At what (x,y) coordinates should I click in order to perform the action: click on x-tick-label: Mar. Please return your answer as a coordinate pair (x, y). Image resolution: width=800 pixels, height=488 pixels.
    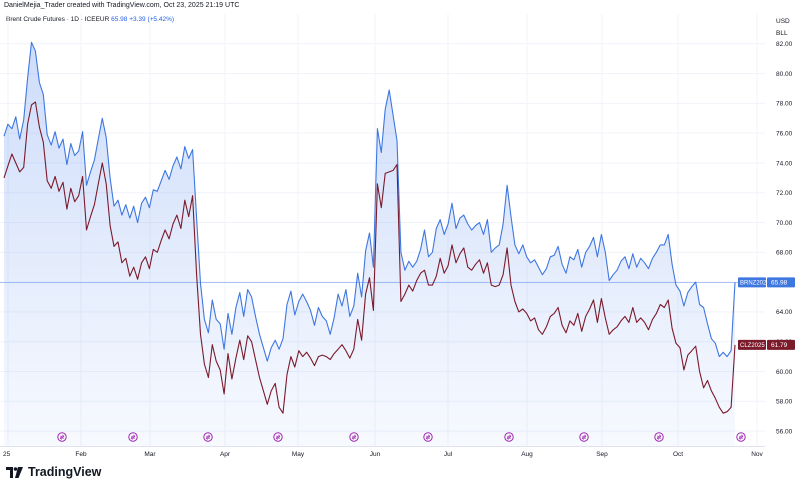
    Looking at the image, I should click on (150, 454).